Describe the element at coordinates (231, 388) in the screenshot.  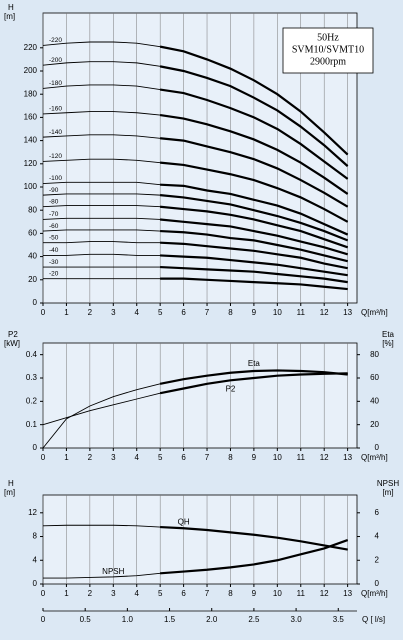
I see `series-label: P2` at that location.